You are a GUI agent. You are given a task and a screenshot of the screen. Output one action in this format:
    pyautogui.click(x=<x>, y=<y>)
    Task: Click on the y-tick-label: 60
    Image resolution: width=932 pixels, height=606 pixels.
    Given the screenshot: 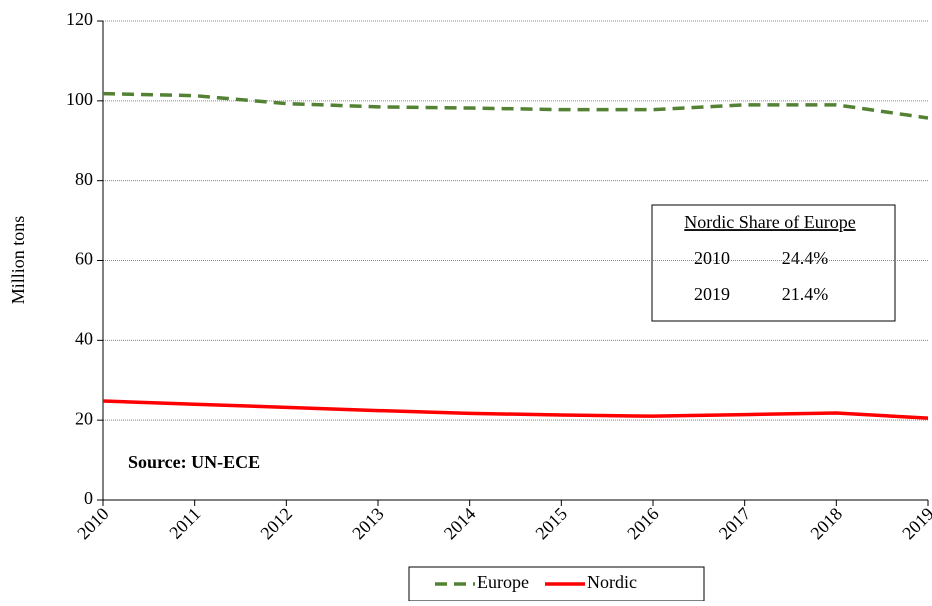 What is the action you would take?
    pyautogui.click(x=84, y=259)
    